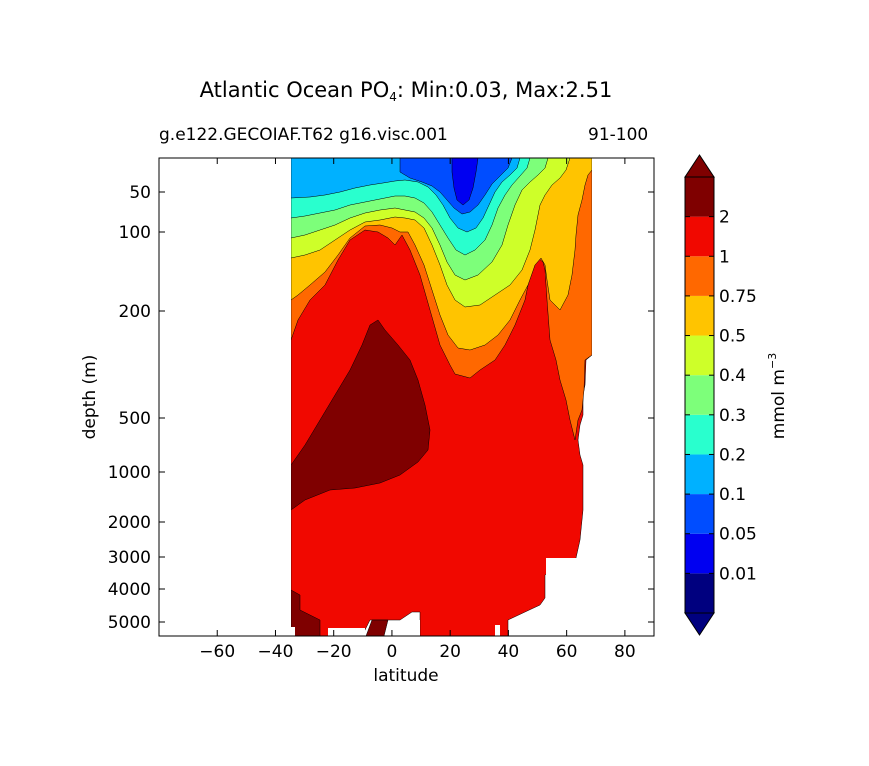 The height and width of the screenshot is (766, 869). What do you see at coordinates (405, 676) in the screenshot?
I see `x-axis-label: latitude` at bounding box center [405, 676].